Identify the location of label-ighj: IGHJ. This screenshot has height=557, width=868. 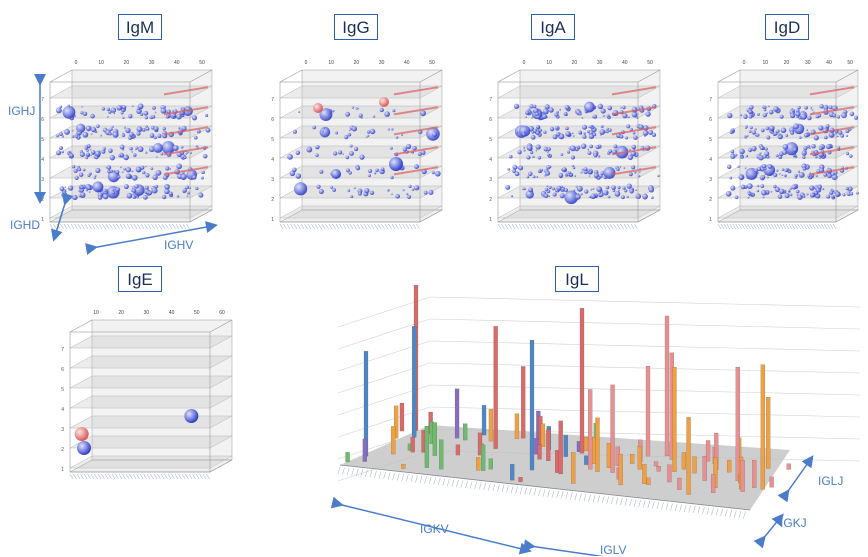
(22, 111).